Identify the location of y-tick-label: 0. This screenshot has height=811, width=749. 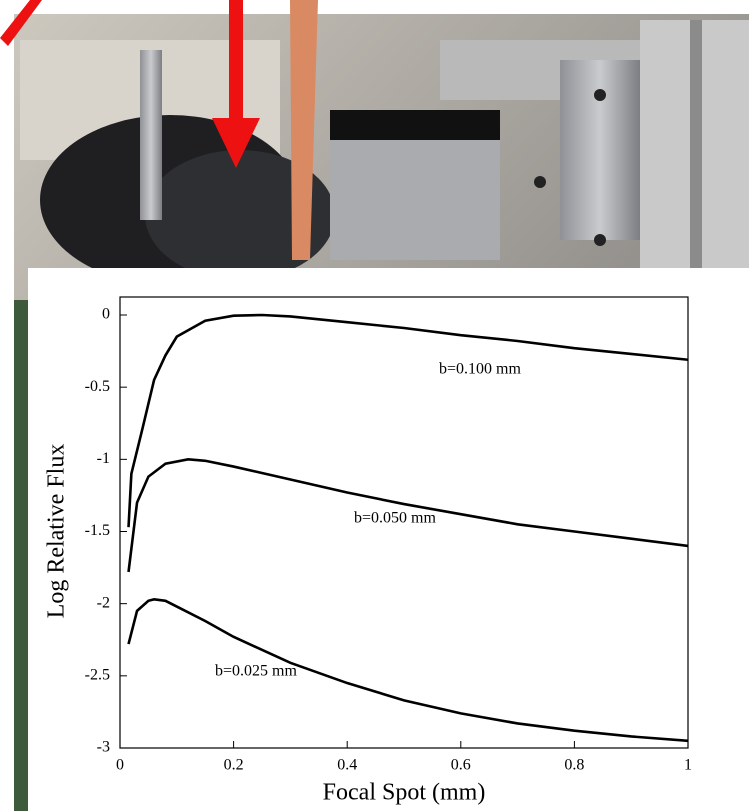
(106, 314).